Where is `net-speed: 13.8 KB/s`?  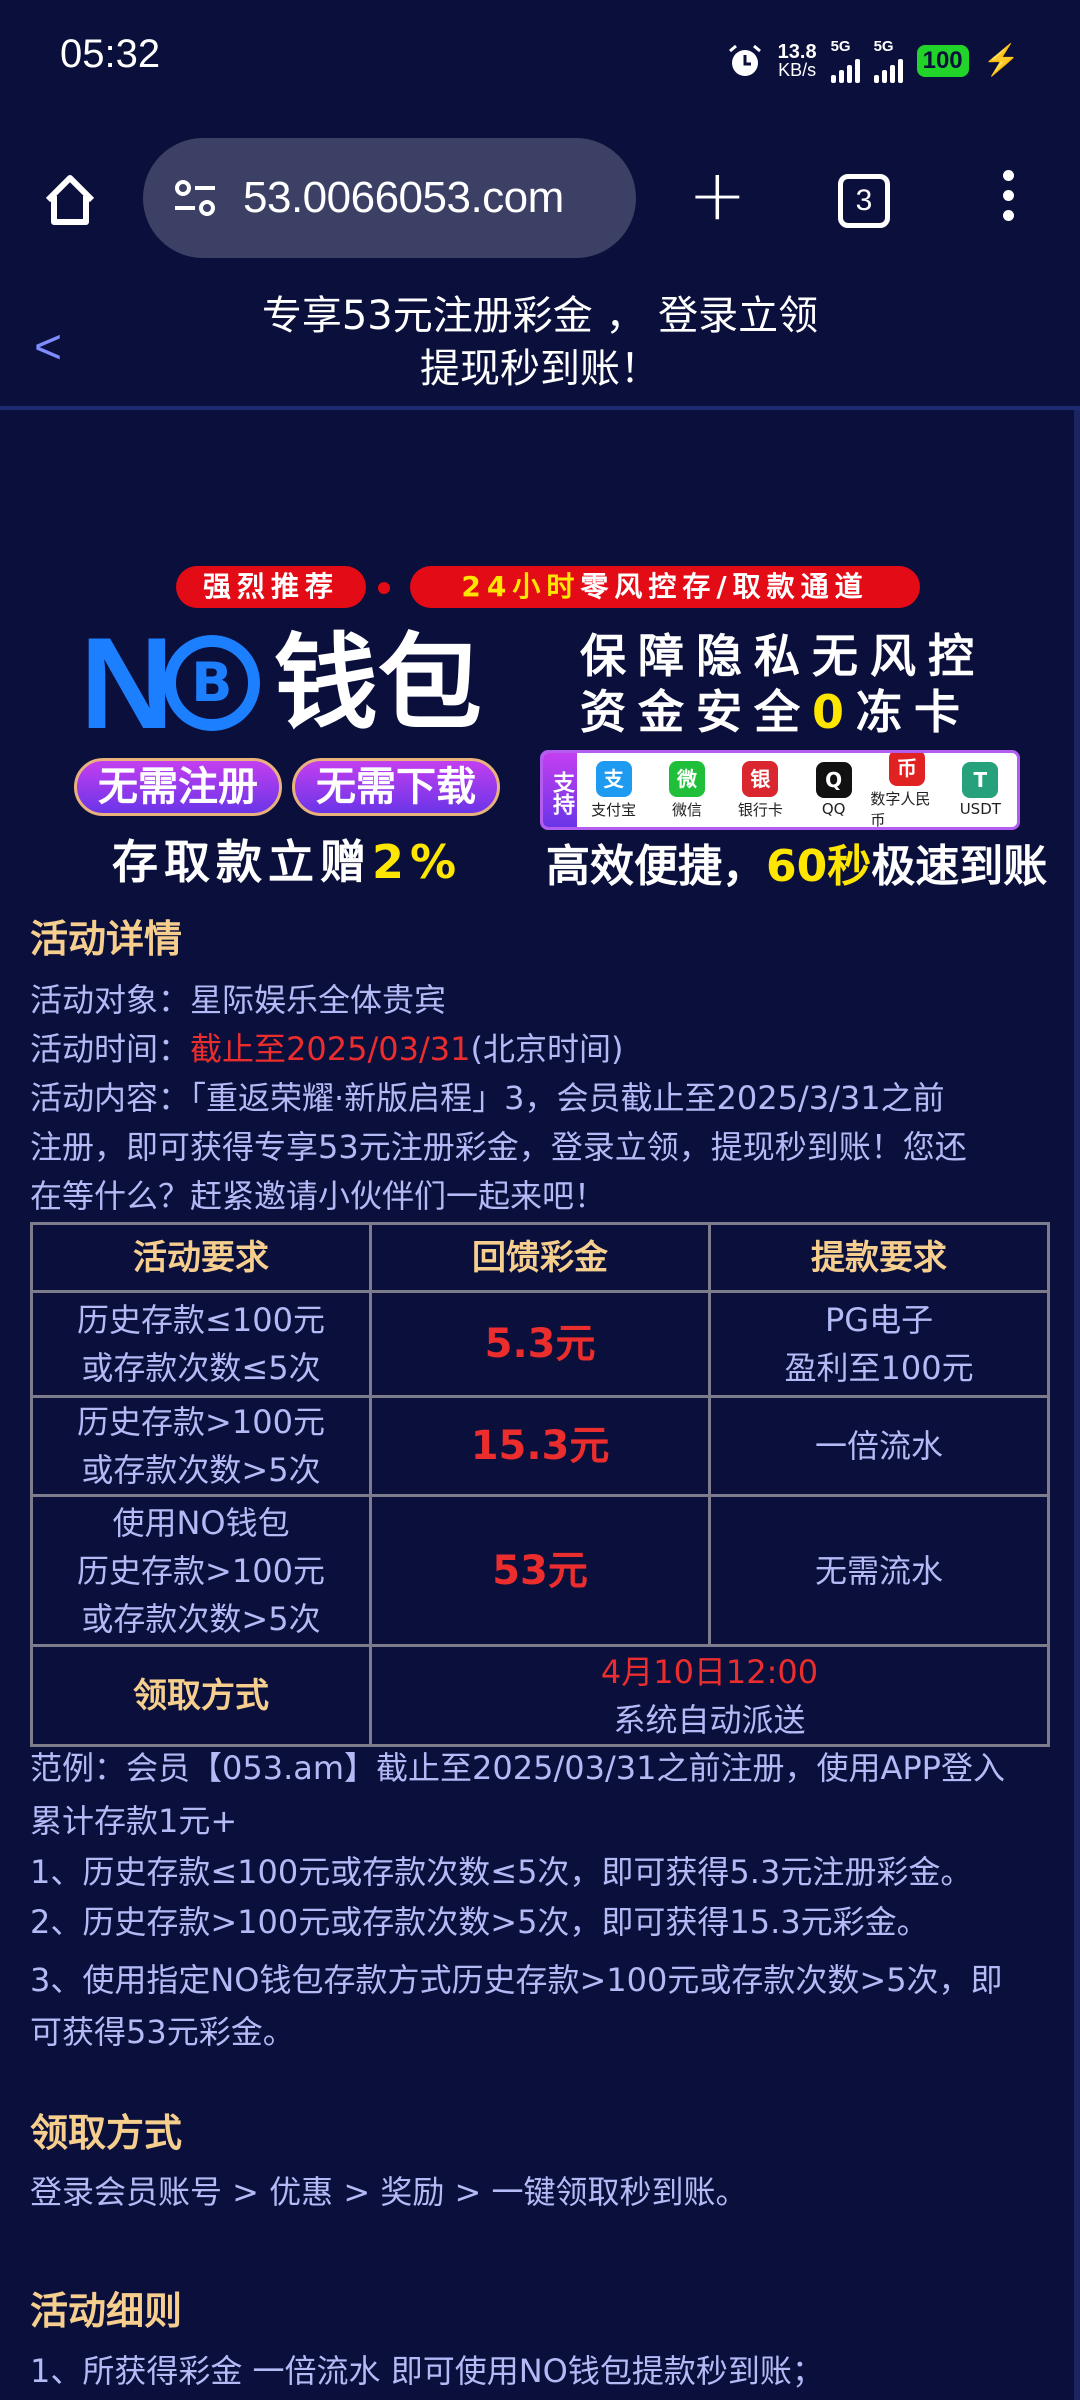
net-speed: 13.8 KB/s is located at coordinates (797, 61).